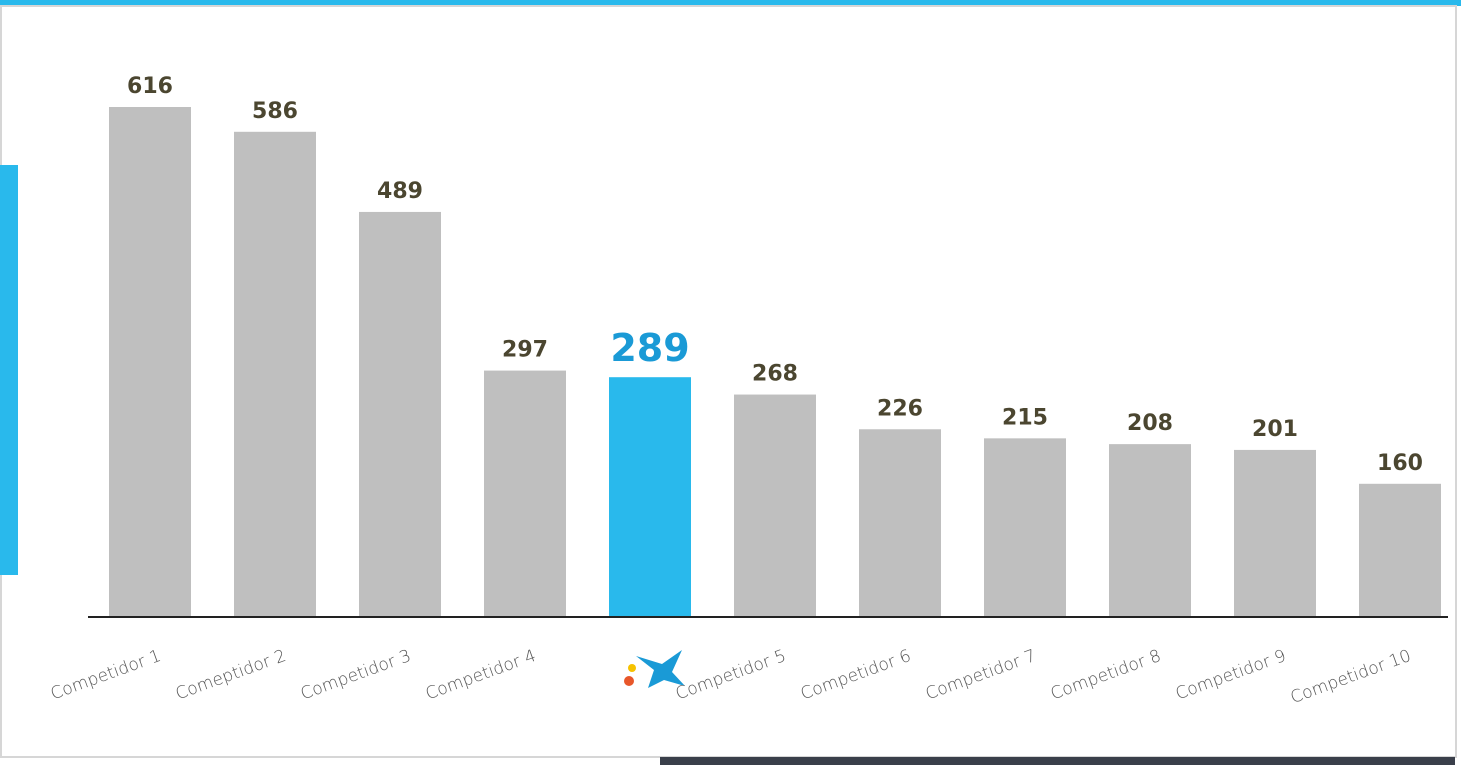 The height and width of the screenshot is (765, 1461). Describe the element at coordinates (632, 668) in the screenshot. I see `logo-dot-yellow` at that location.